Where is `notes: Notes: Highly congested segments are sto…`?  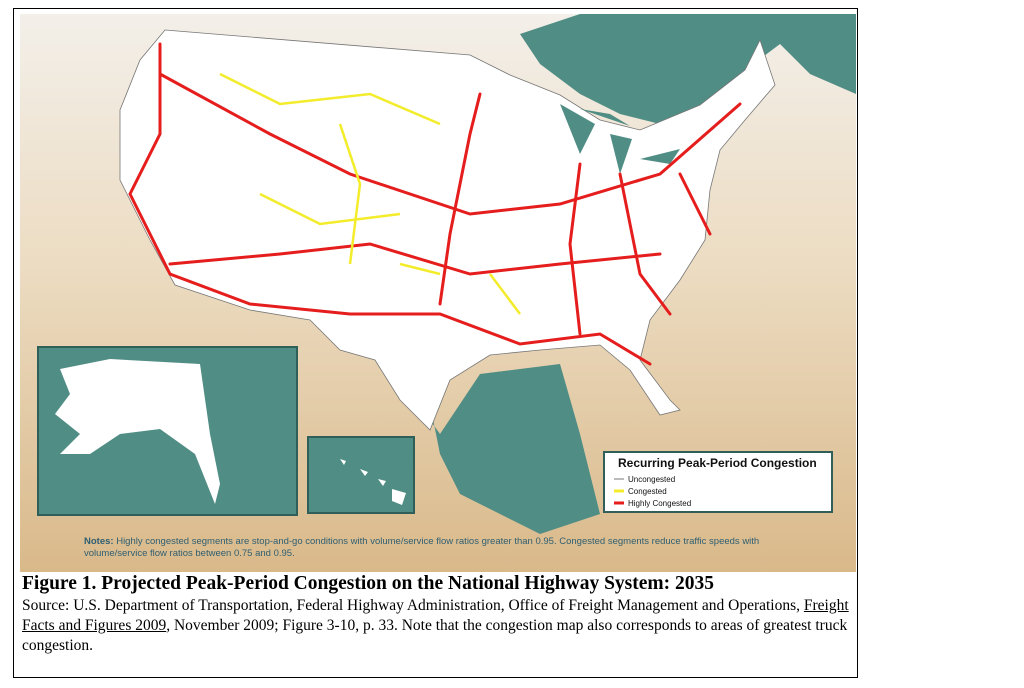
notes: Notes: Highly congested segments are sto… is located at coordinates (422, 547).